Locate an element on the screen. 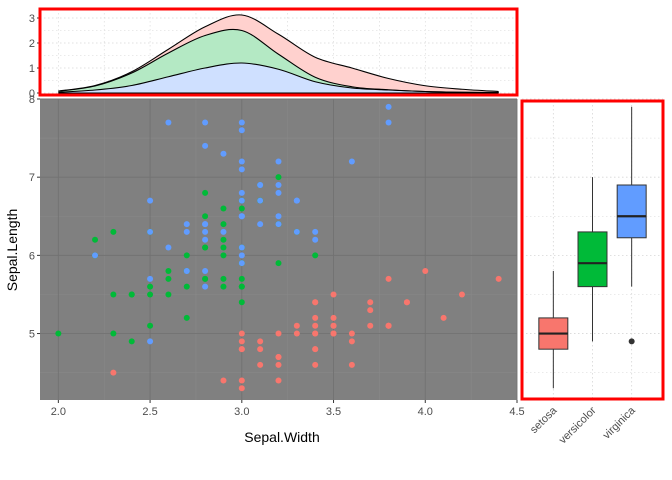 The image size is (672, 480). x-tick-label: 2.5 is located at coordinates (149, 412).